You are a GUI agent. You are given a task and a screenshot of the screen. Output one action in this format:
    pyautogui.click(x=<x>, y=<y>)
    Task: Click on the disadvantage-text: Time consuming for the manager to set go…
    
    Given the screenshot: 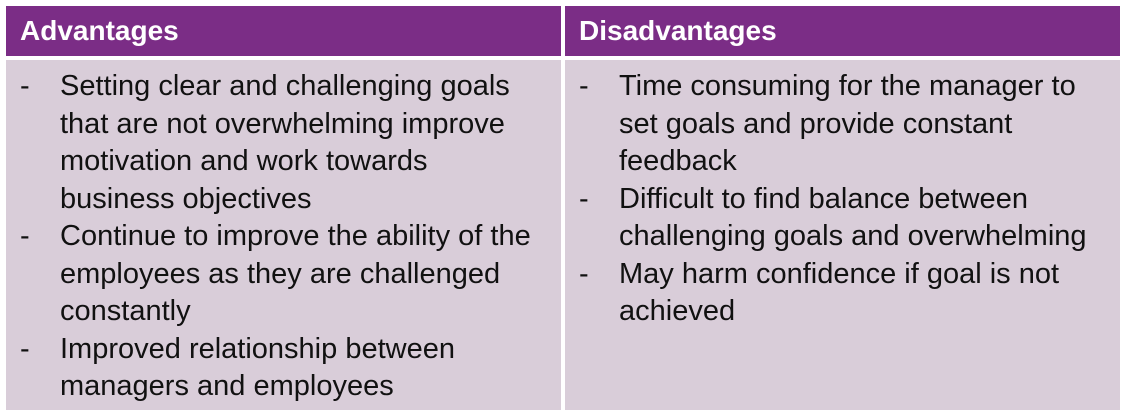 What is the action you would take?
    pyautogui.click(x=847, y=123)
    